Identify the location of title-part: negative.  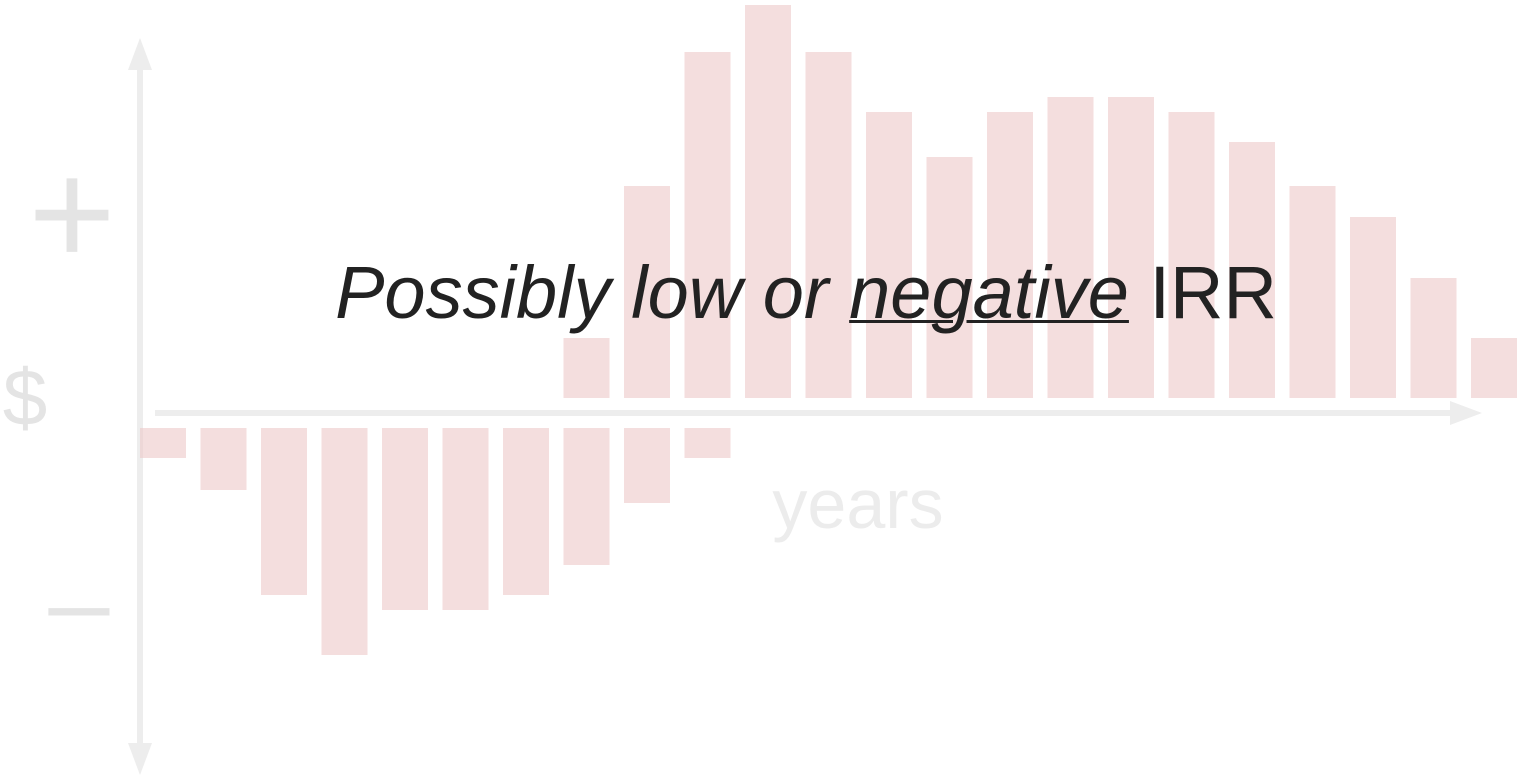
(989, 292).